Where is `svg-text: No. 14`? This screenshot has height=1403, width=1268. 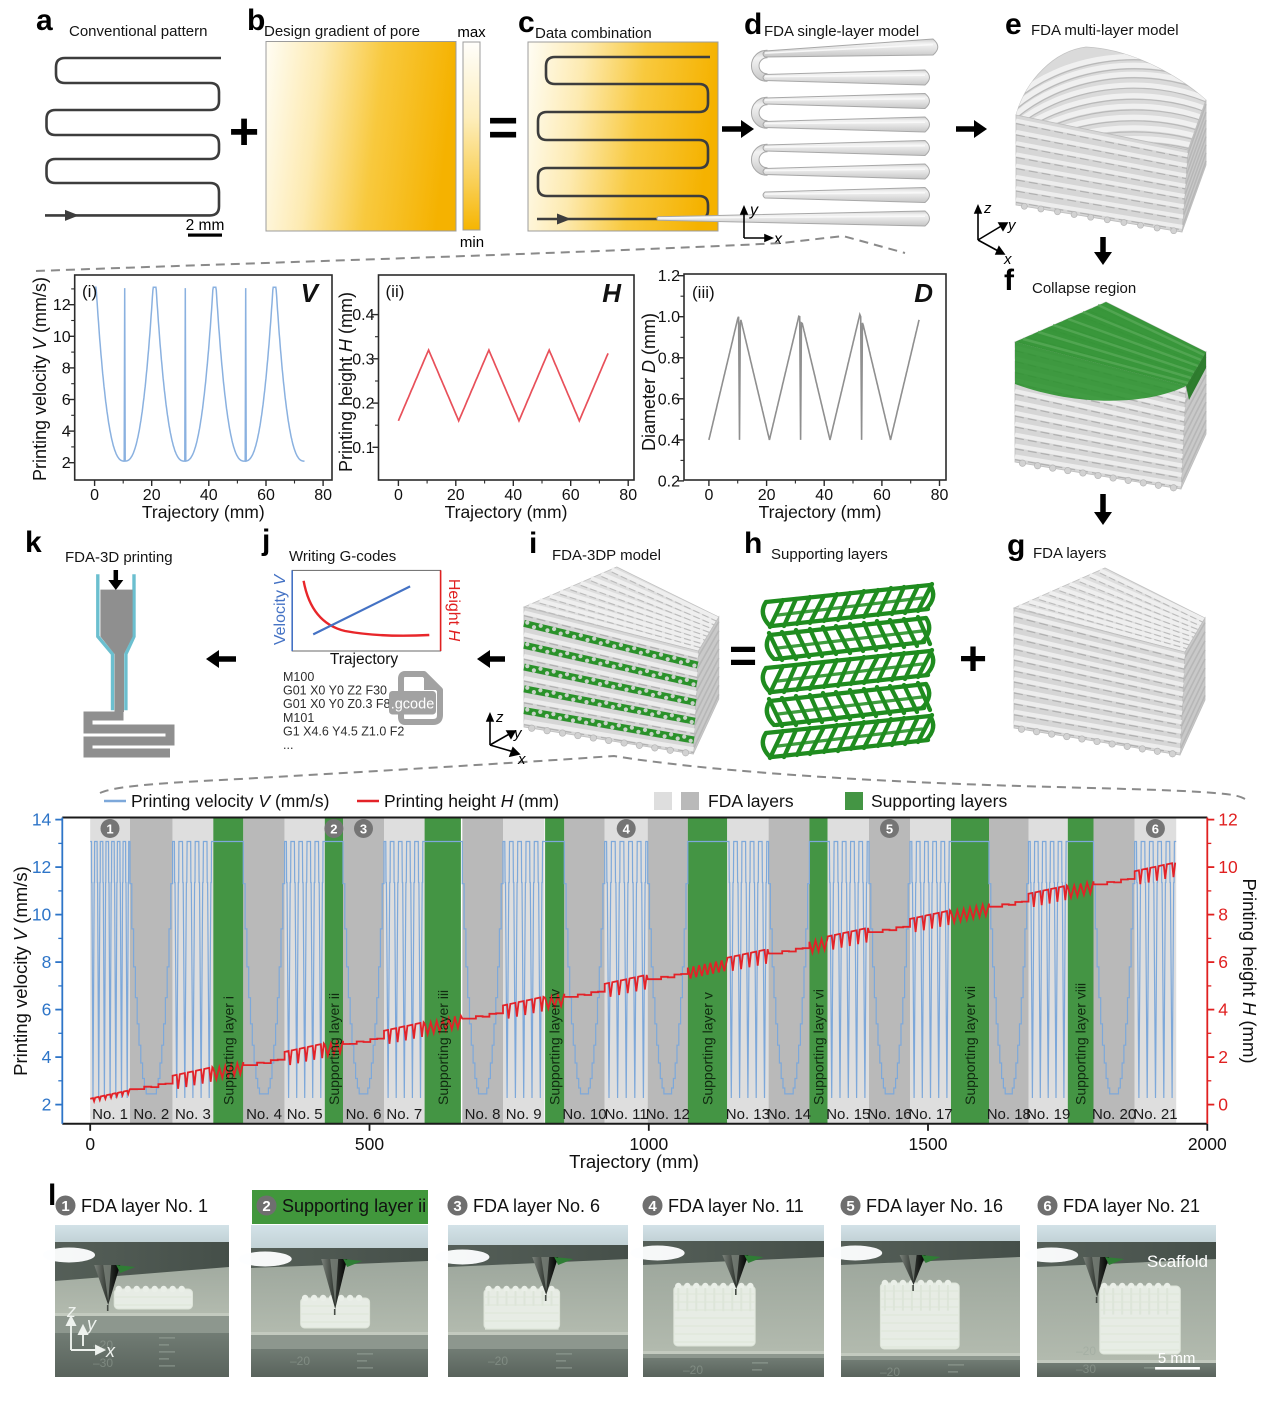 svg-text: No. 14 is located at coordinates (789, 1114).